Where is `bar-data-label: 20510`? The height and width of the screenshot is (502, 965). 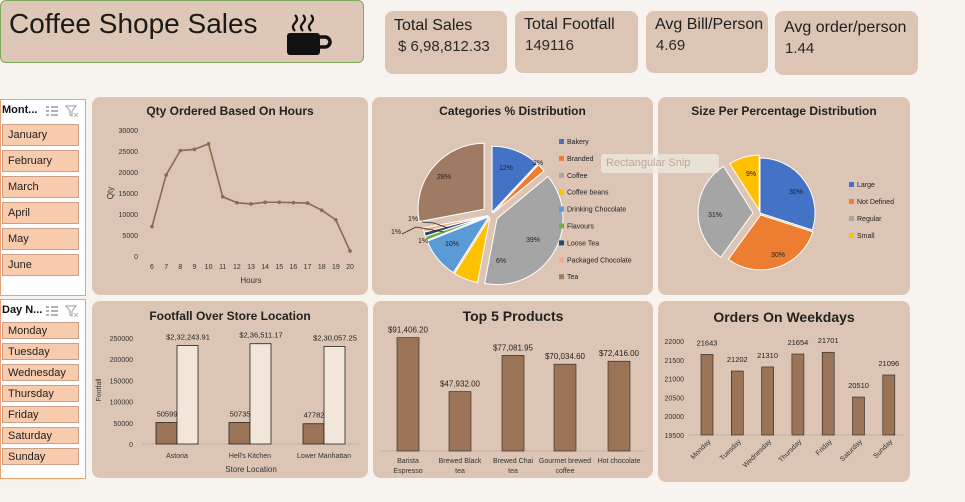
bar-data-label: 20510 is located at coordinates (858, 385).